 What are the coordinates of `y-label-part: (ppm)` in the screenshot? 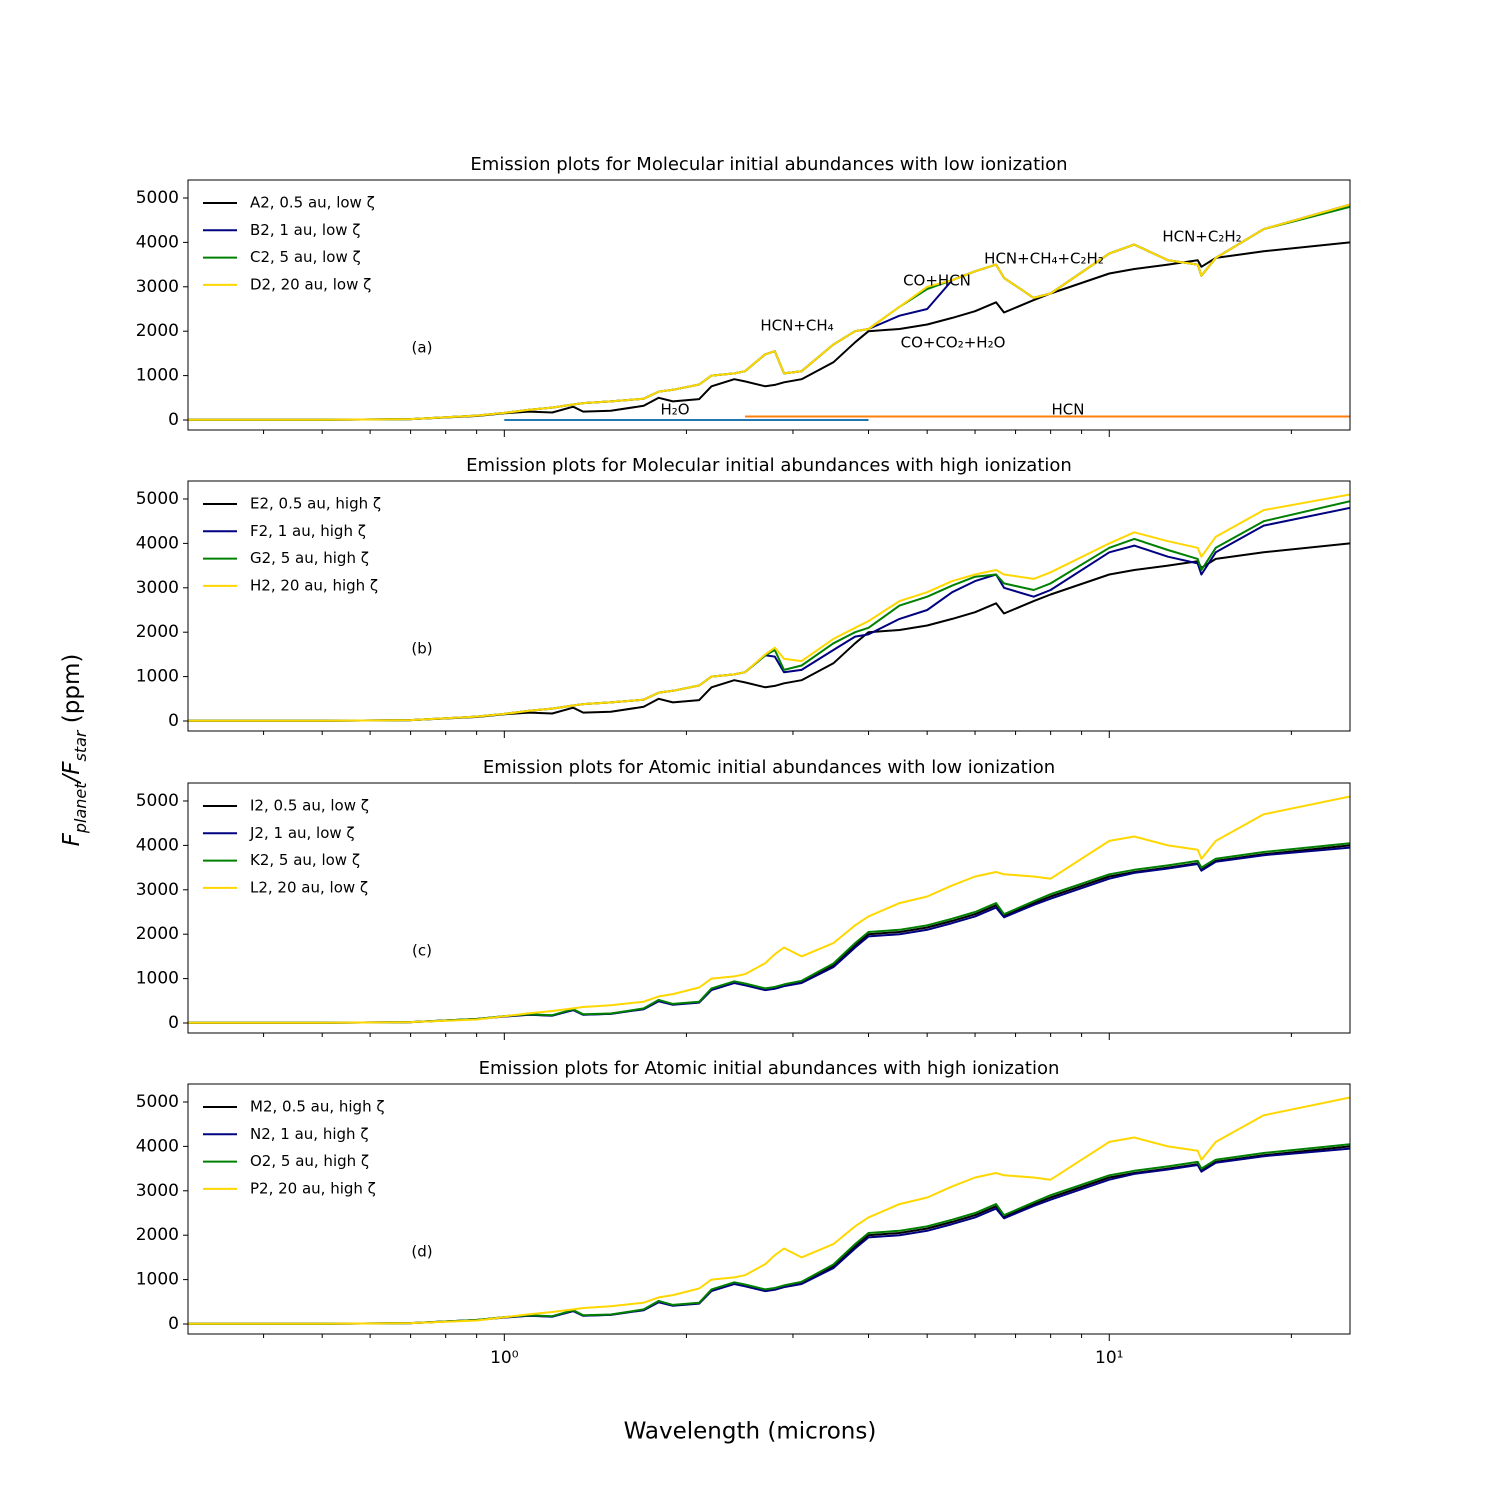 It's located at (72, 692).